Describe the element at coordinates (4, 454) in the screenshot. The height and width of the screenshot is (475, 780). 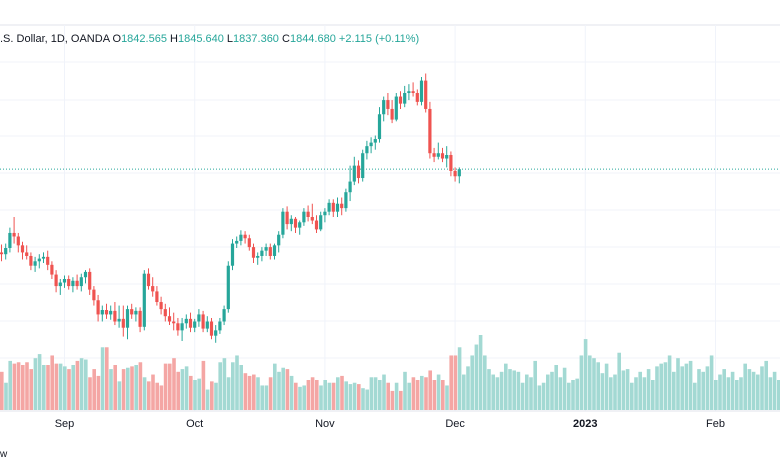
I see `credit-text: w` at that location.